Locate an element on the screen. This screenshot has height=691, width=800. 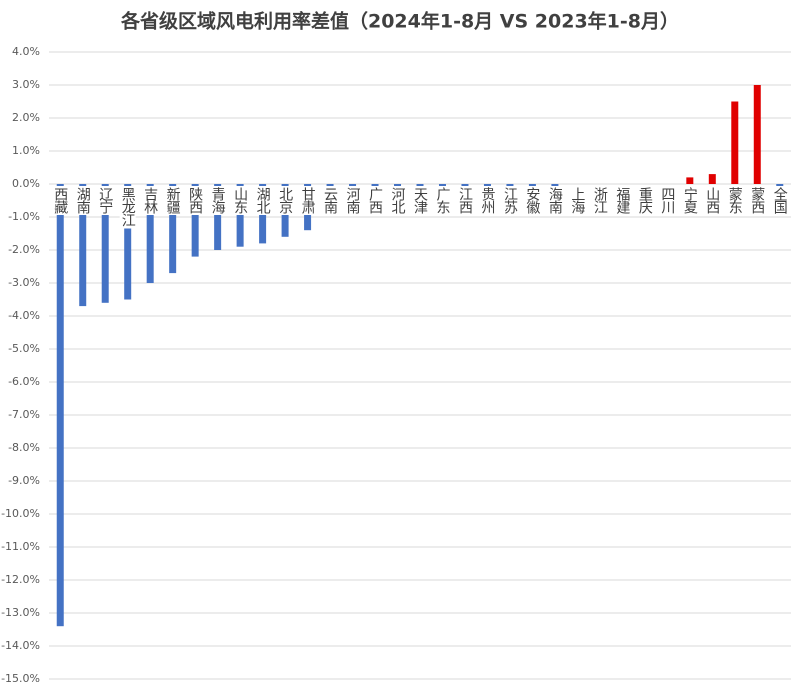
x-tick-label: 全国 is located at coordinates (780, 200).